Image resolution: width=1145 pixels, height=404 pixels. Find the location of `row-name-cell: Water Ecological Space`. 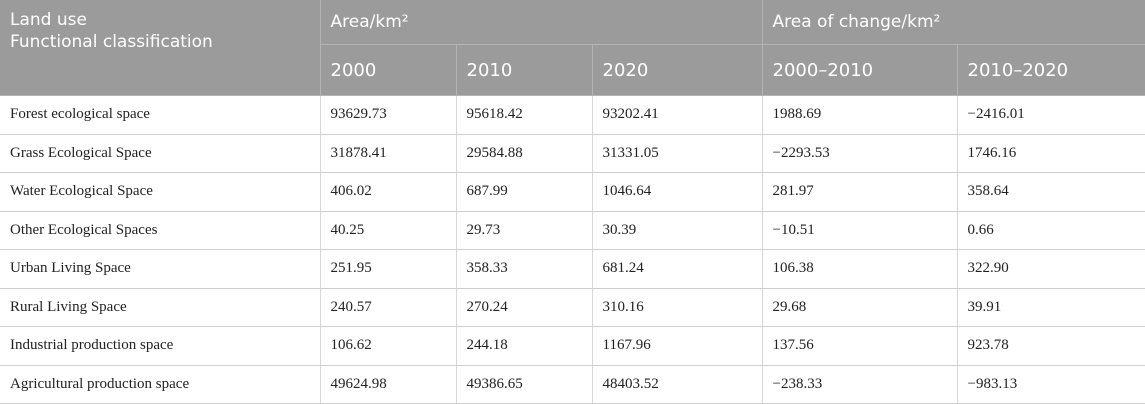

row-name-cell: Water Ecological Space is located at coordinates (160, 192).